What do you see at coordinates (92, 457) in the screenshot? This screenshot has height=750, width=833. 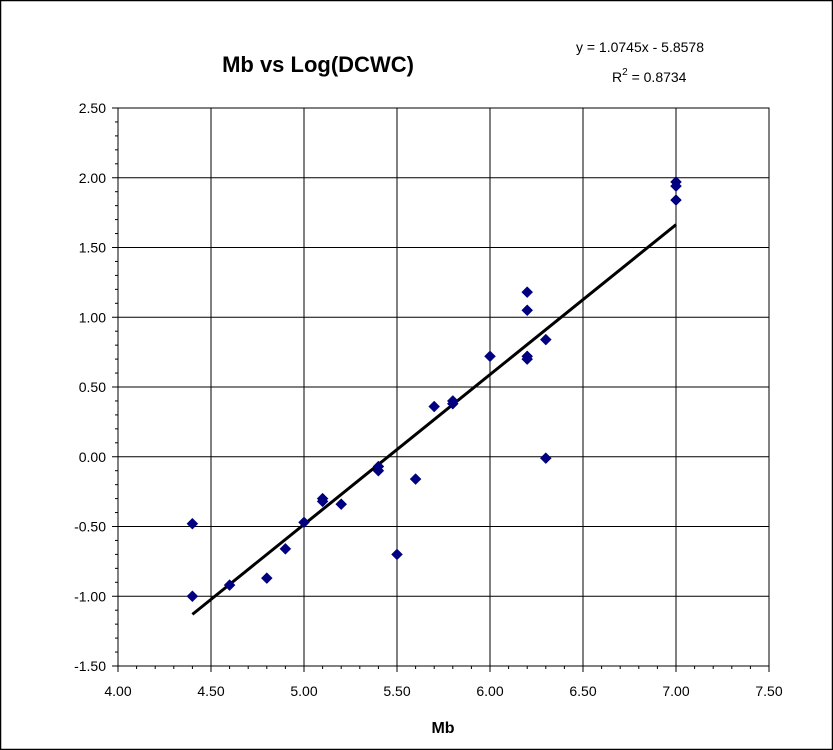 I see `y-tick-label: 0.00` at bounding box center [92, 457].